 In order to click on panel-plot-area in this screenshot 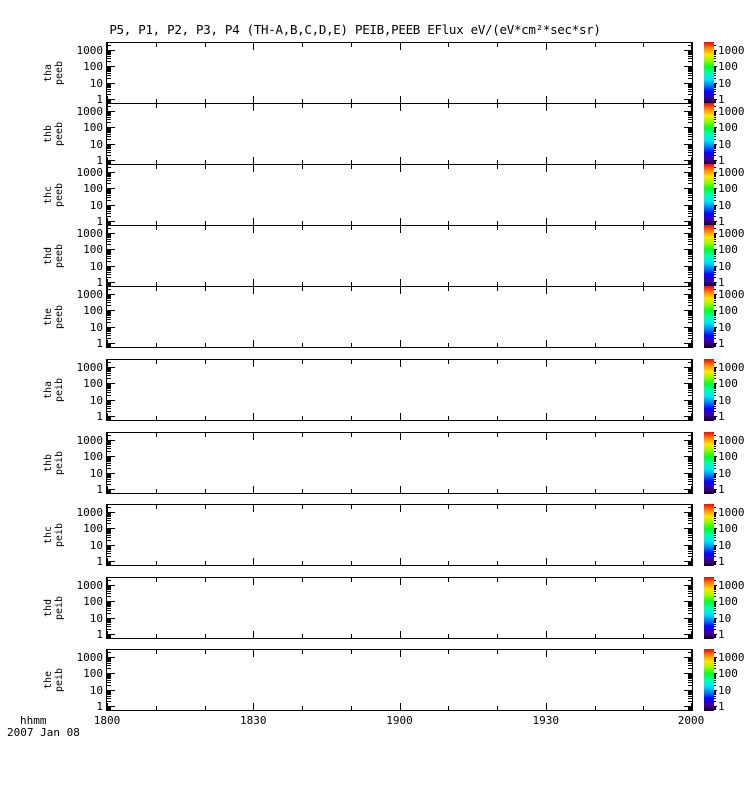, I will do `click(399, 608)`.